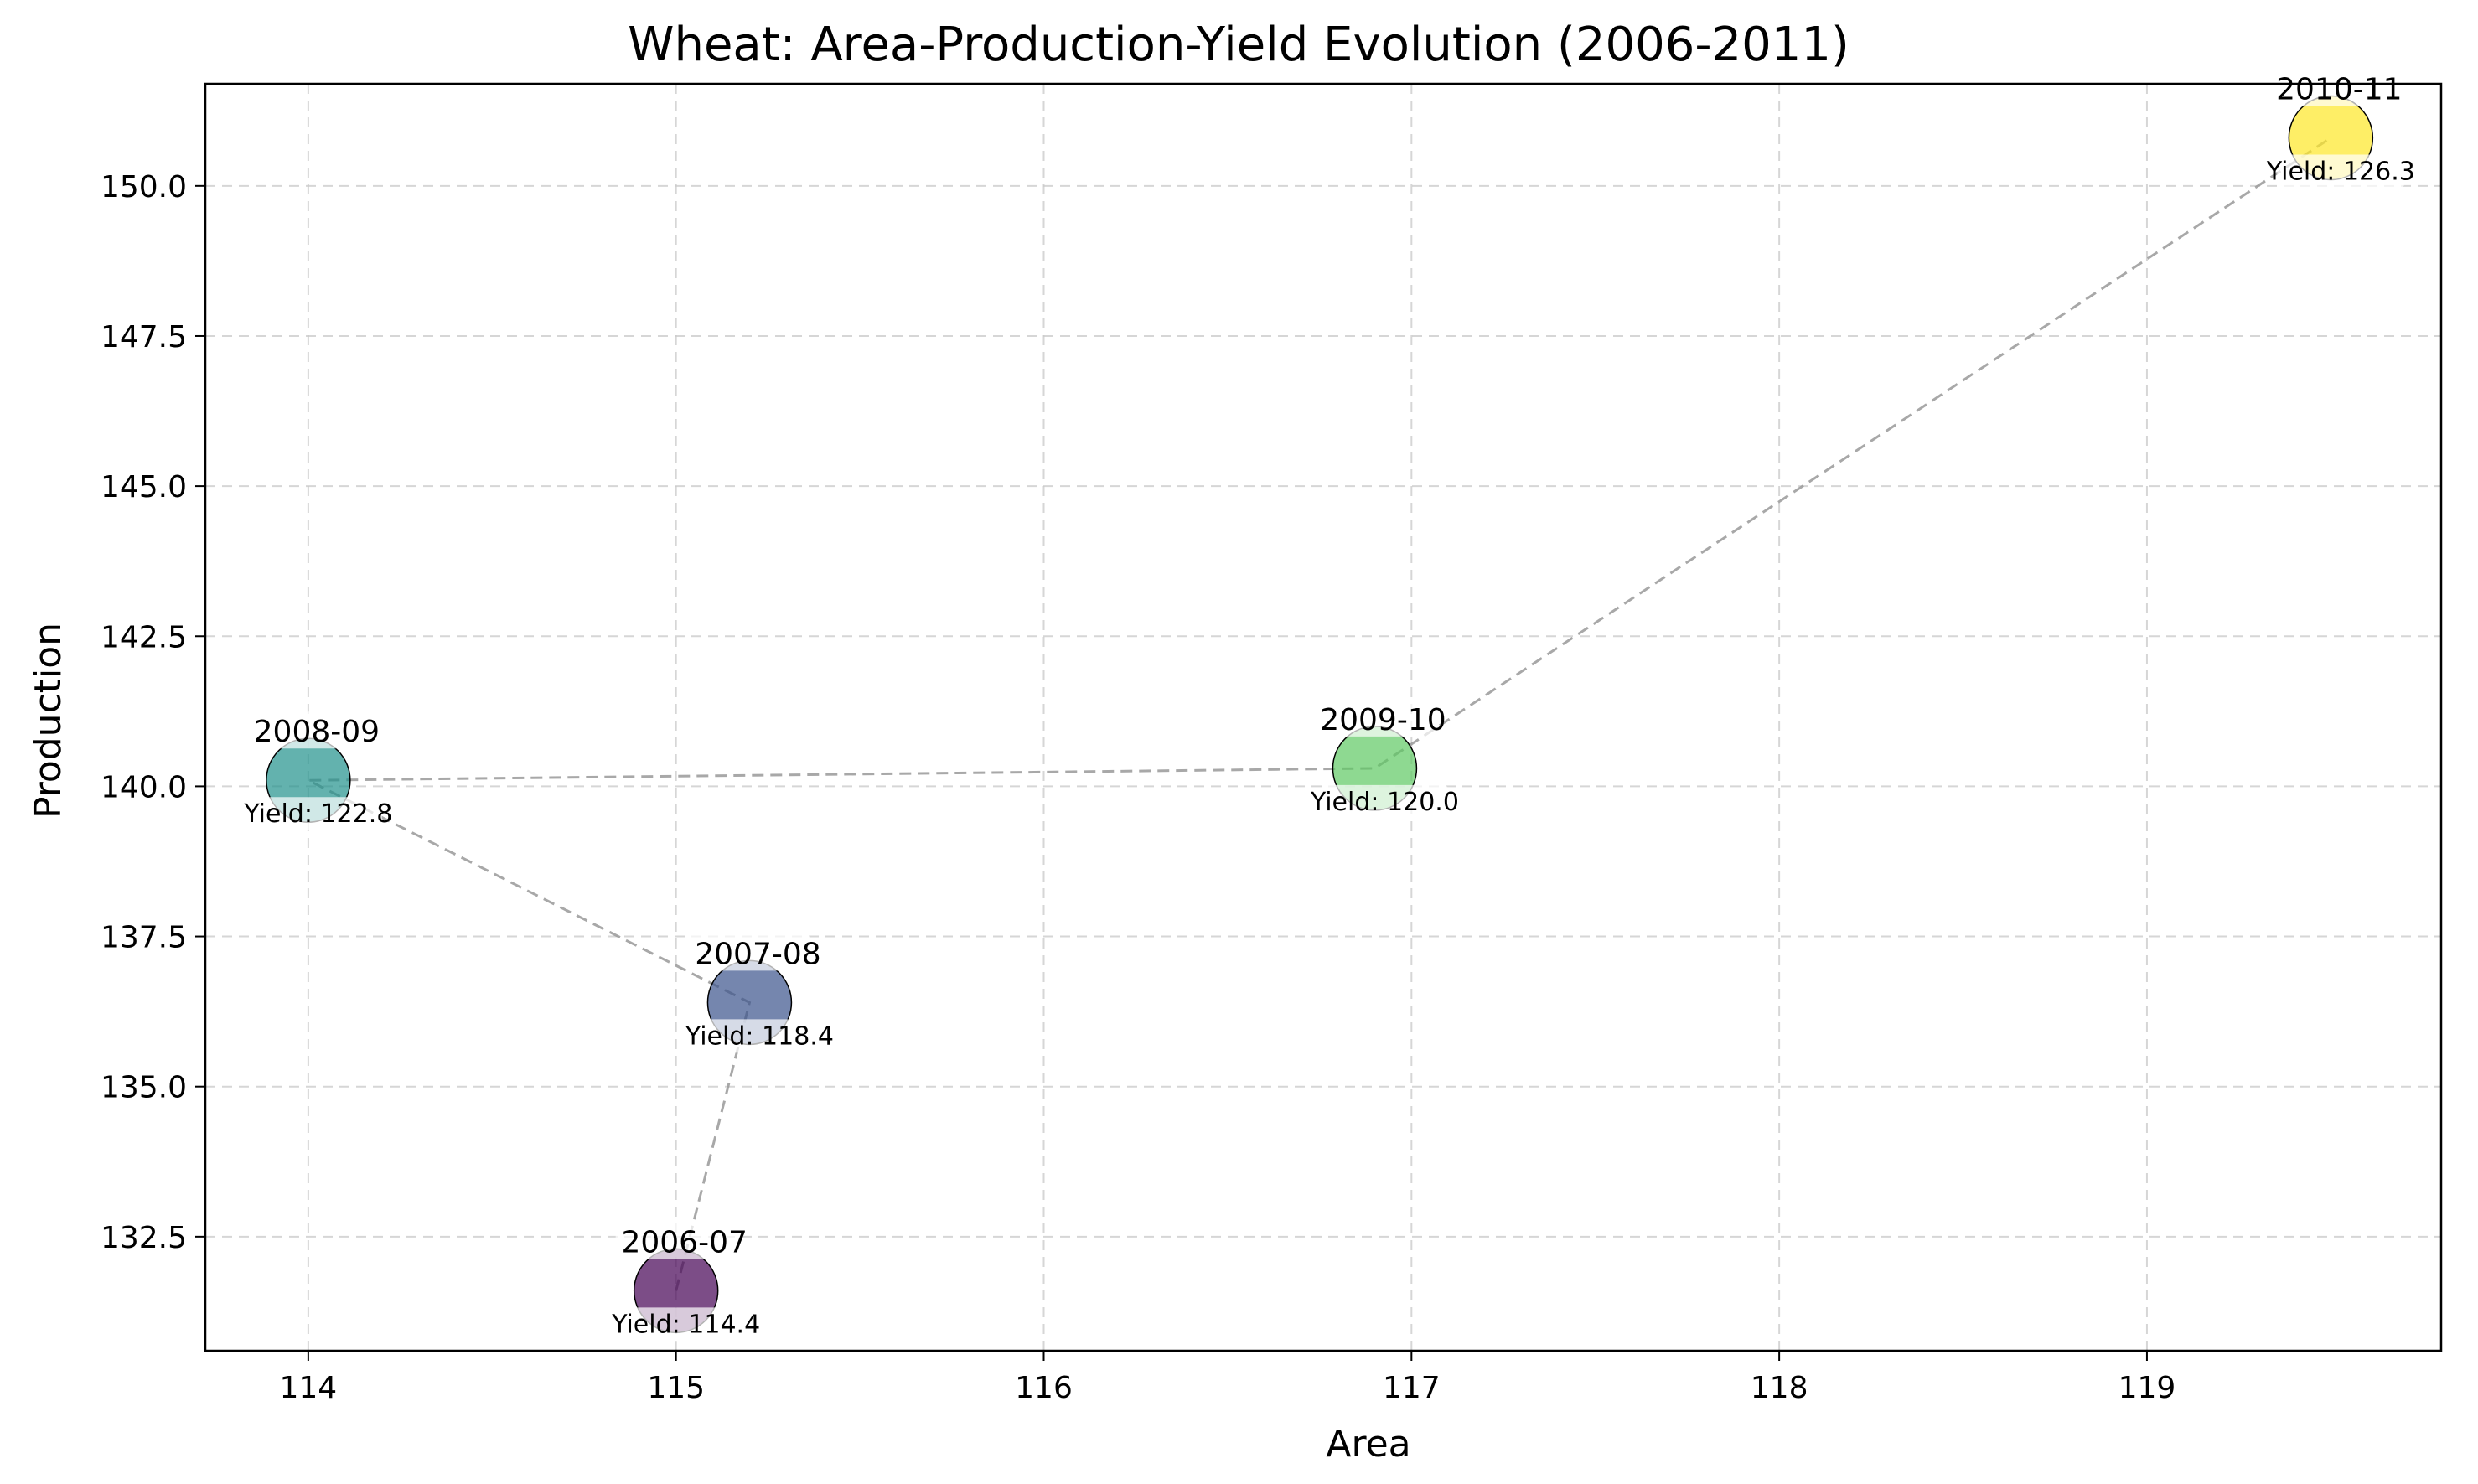 The image size is (2478, 1484). I want to click on x-axis-ticks: 114 115 116 117 118 119, so click(1228, 1378).